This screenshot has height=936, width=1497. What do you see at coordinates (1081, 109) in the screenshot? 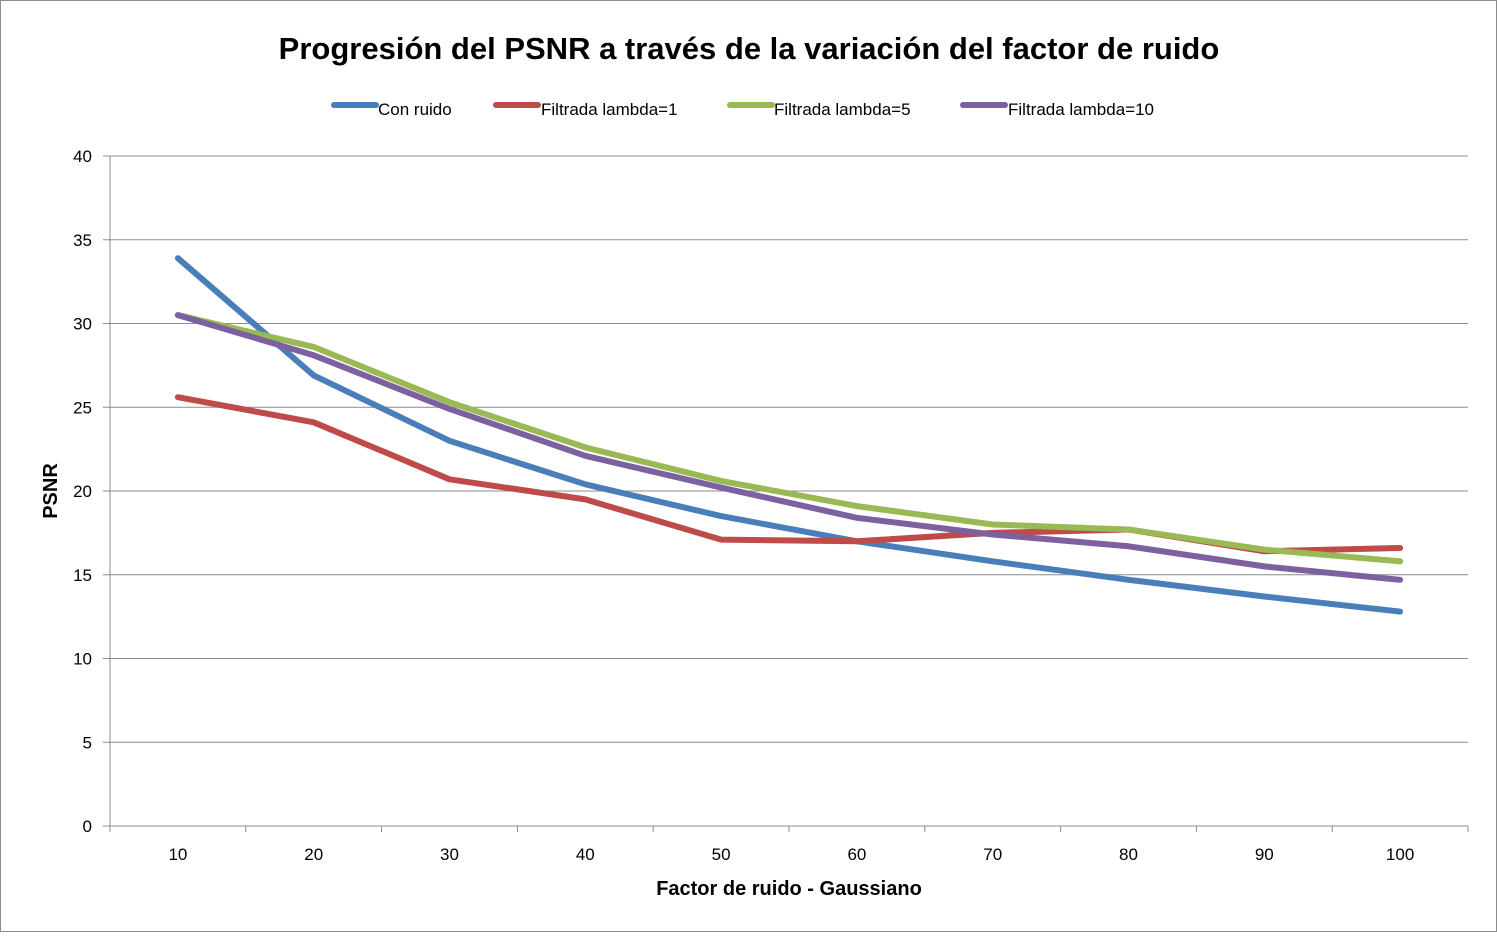
I see `legend-label: Filtrada lambda=10` at bounding box center [1081, 109].